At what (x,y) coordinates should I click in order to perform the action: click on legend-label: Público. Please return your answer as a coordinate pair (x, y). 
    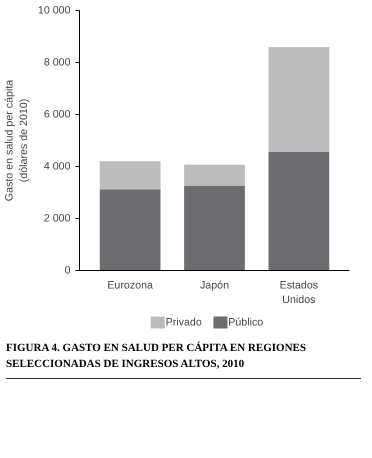
    Looking at the image, I should click on (246, 322).